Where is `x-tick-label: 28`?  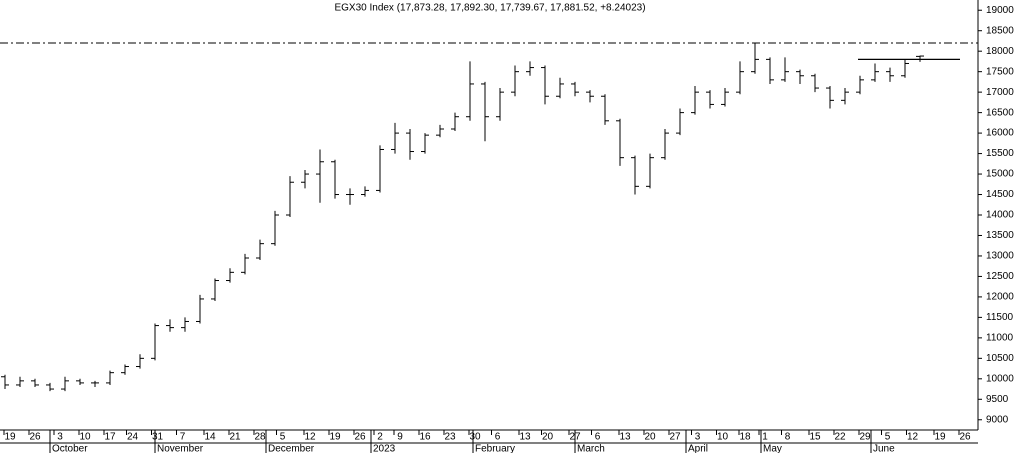 x-tick-label: 28 is located at coordinates (260, 437).